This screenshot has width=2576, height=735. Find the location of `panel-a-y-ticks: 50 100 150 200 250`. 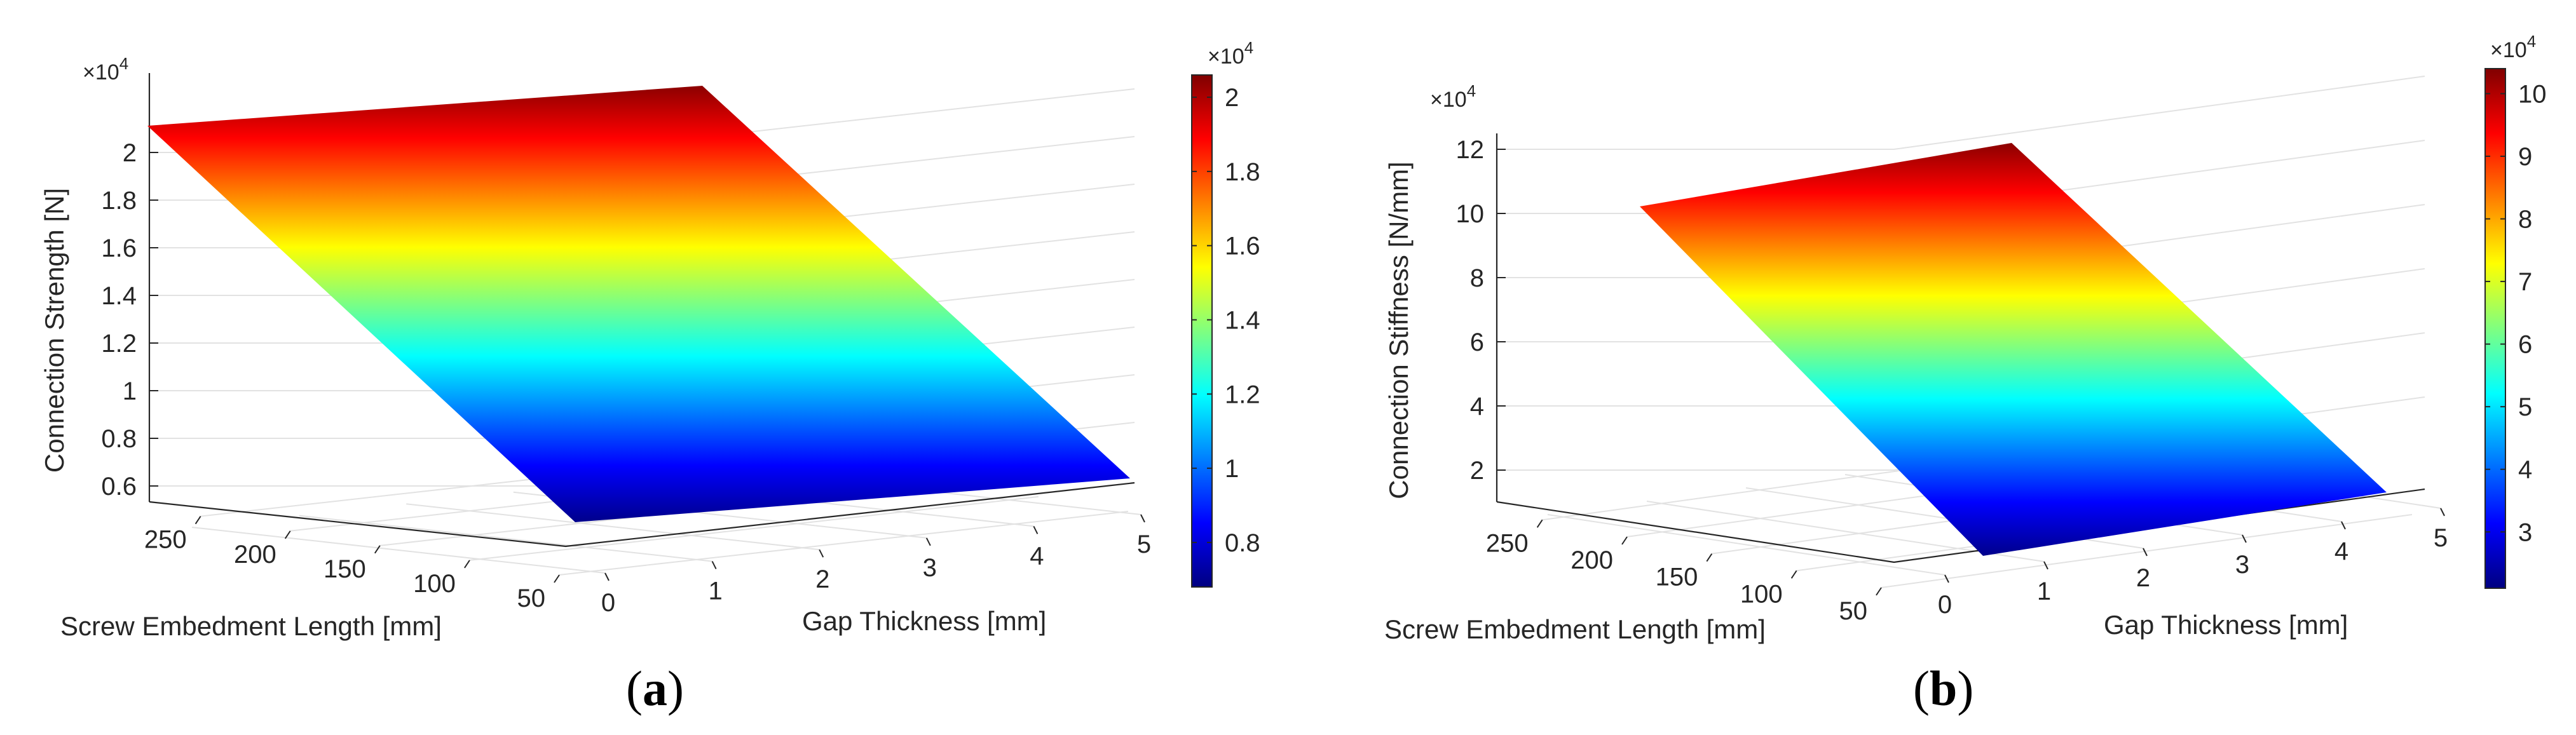

panel-a-y-ticks: 50 100 150 200 250 is located at coordinates (352, 564).